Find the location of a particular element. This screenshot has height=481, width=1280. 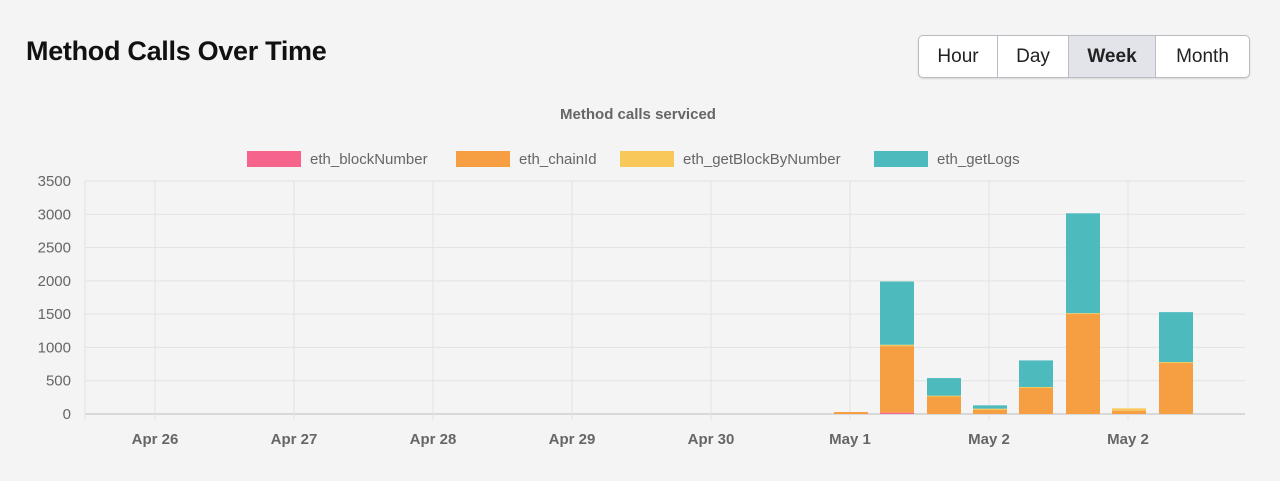

bar-segment-eth_blockNumber is located at coordinates (897, 413).